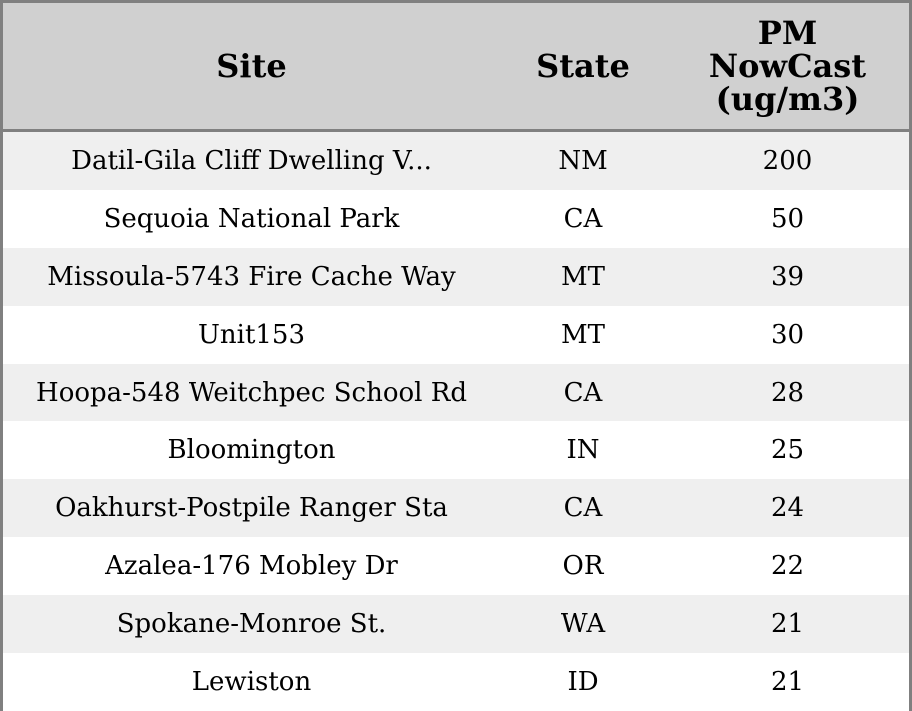 This screenshot has height=711, width=912. I want to click on table-row: Missoula-5743 Fire Cache Way MT 39, so click(456, 276).